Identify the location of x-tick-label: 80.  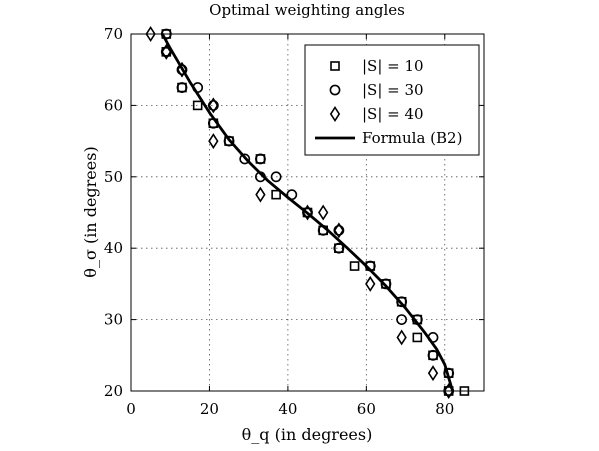
(444, 409).